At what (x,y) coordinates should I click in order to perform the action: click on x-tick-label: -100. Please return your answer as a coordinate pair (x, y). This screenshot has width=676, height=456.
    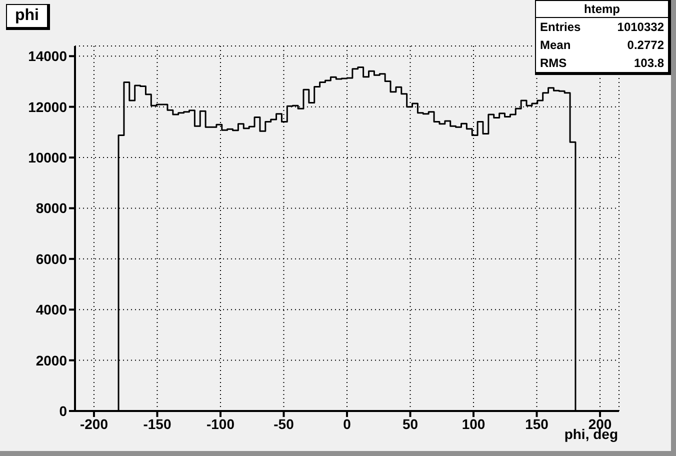
    Looking at the image, I should click on (220, 424).